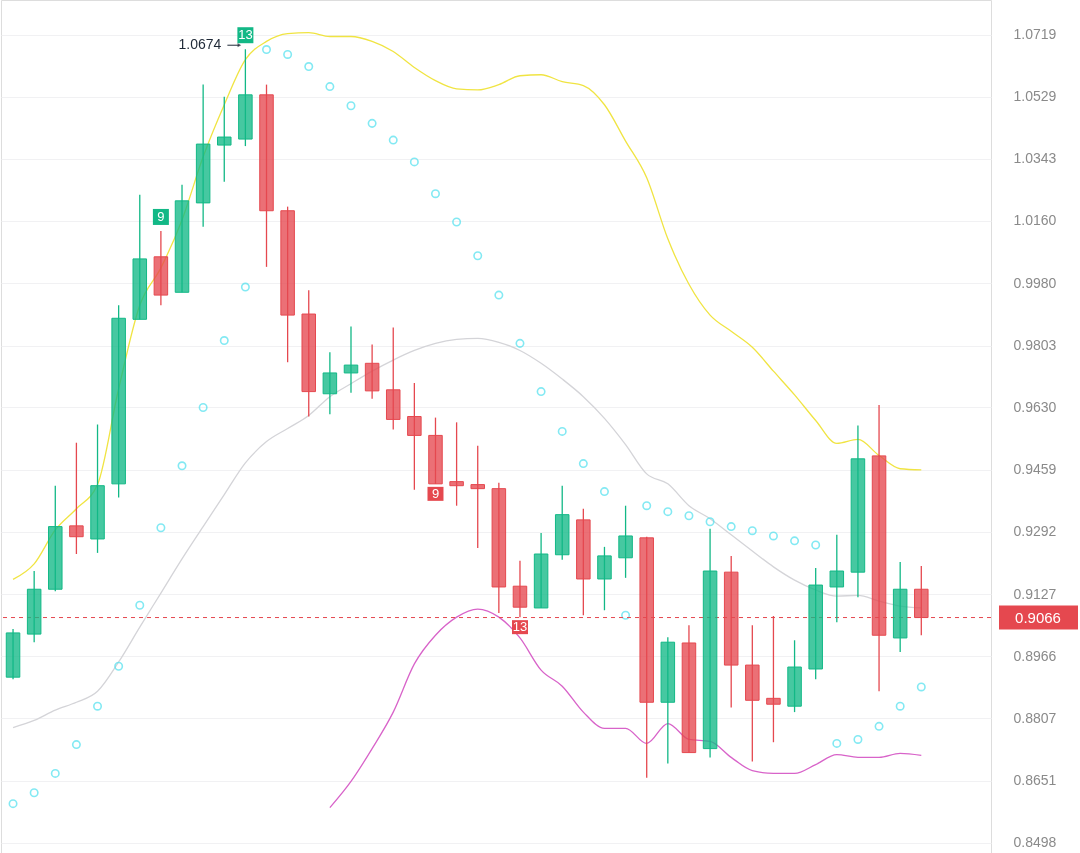 The height and width of the screenshot is (853, 1080). Describe the element at coordinates (1035, 406) in the screenshot. I see `y-tick-label: 0.9630` at that location.